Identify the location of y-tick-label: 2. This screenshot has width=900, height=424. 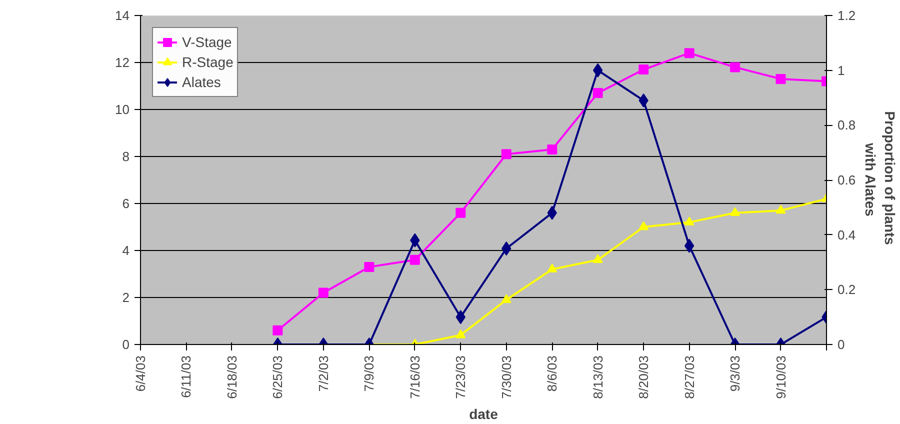
(126, 297).